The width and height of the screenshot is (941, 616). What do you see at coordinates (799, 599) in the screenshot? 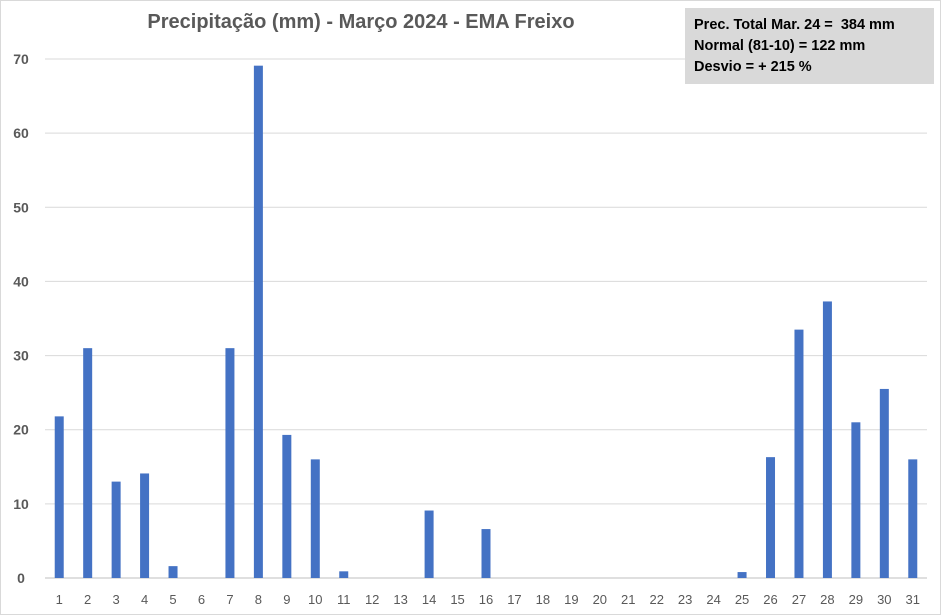
I see `x-tick-label: 27` at bounding box center [799, 599].